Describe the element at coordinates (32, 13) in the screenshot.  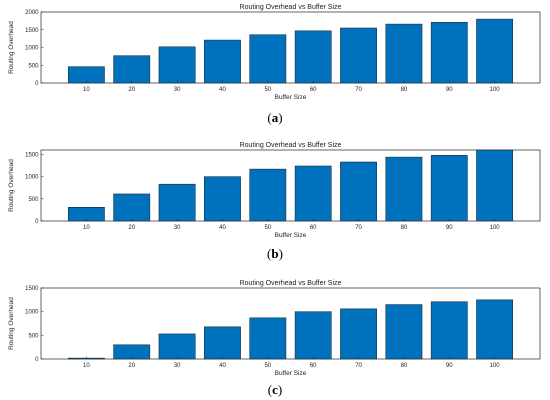
I see `y-tick-label: 2000` at that location.